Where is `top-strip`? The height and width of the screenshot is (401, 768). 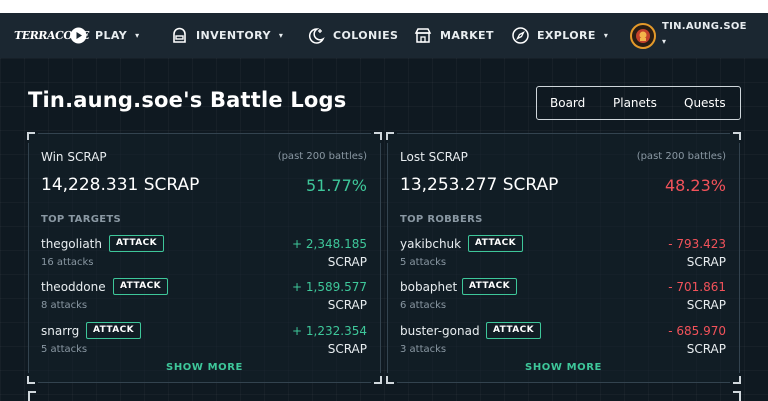 top-strip is located at coordinates (384, 6).